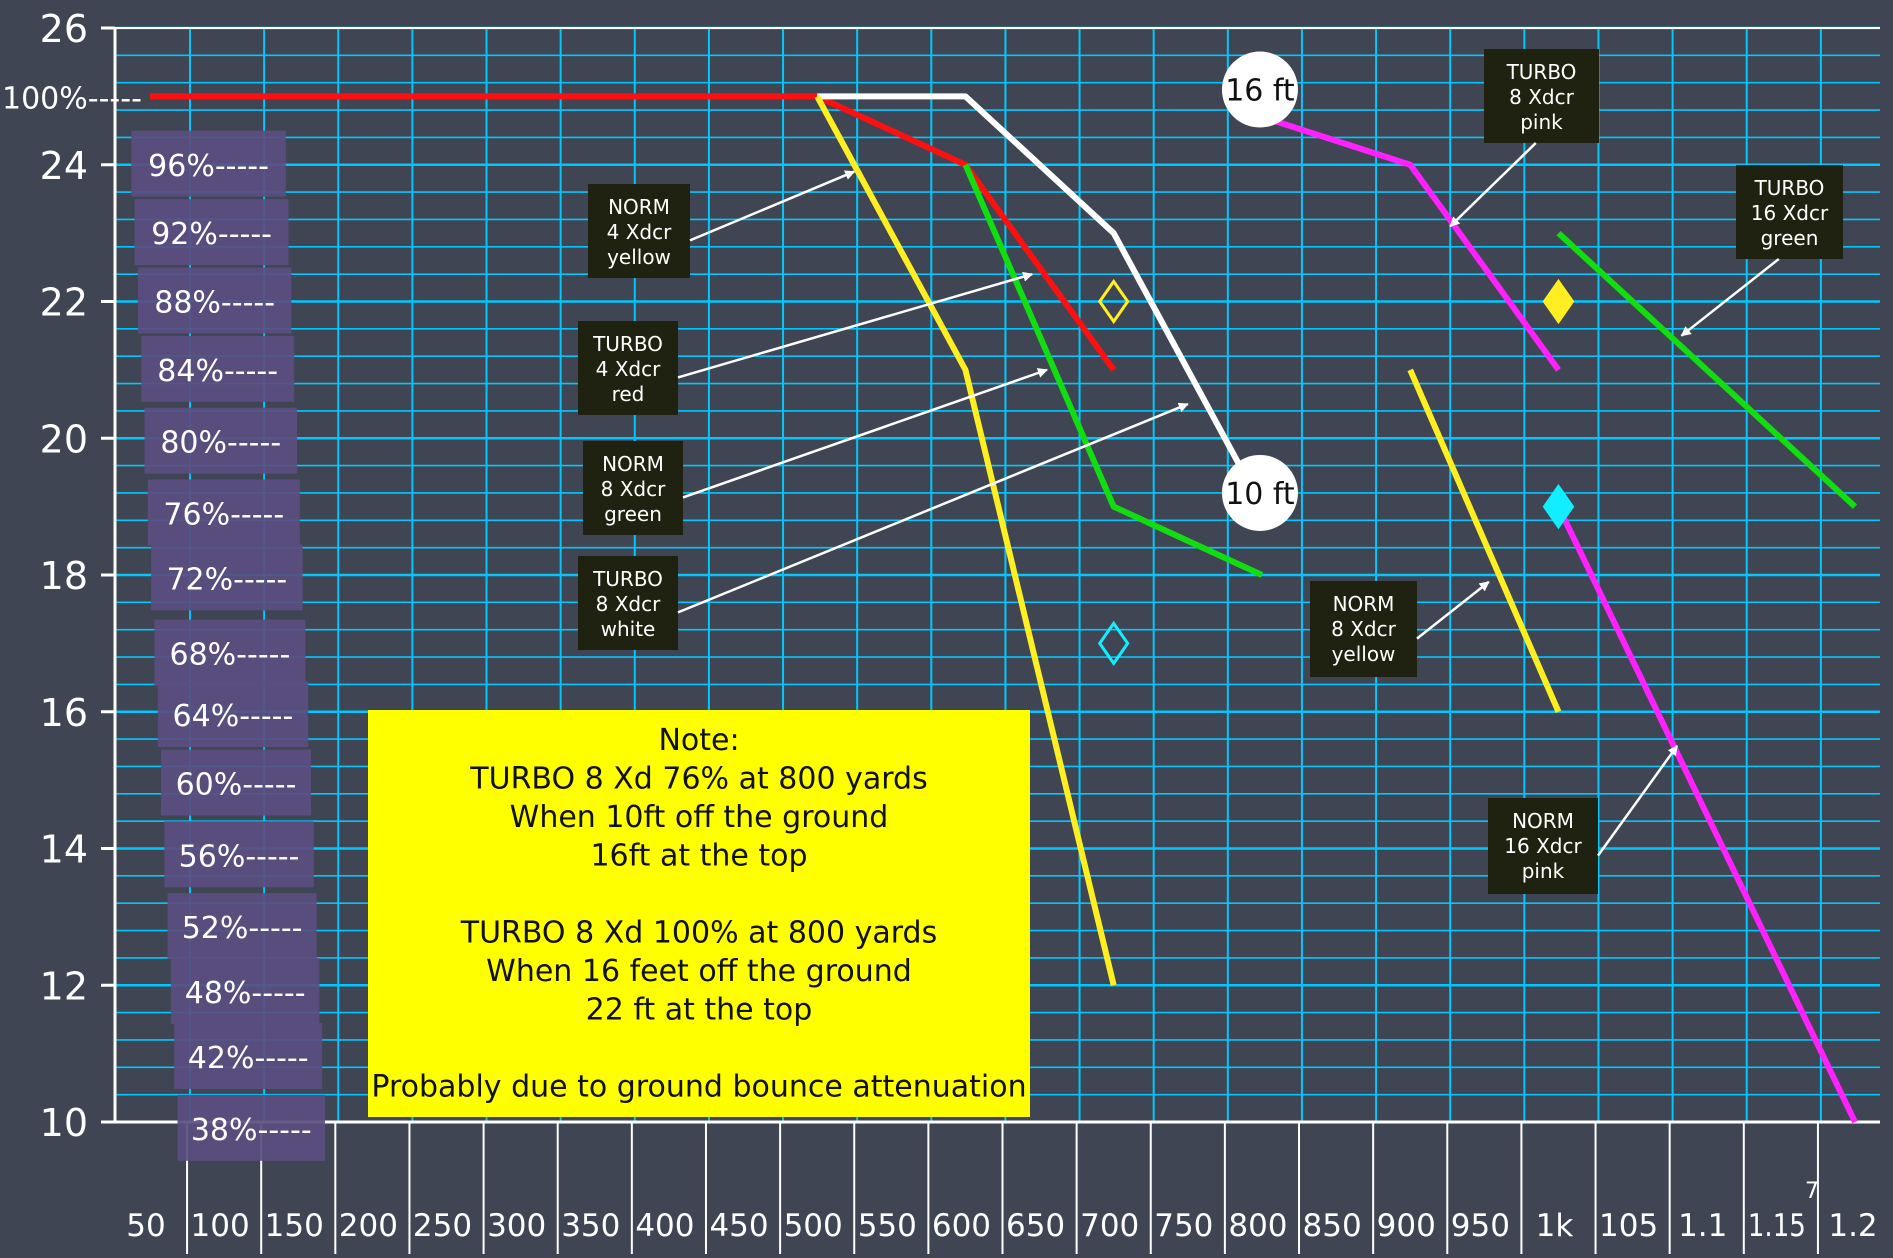 The width and height of the screenshot is (1893, 1258). What do you see at coordinates (1257, 1226) in the screenshot?
I see `x-tick-label: 800` at bounding box center [1257, 1226].